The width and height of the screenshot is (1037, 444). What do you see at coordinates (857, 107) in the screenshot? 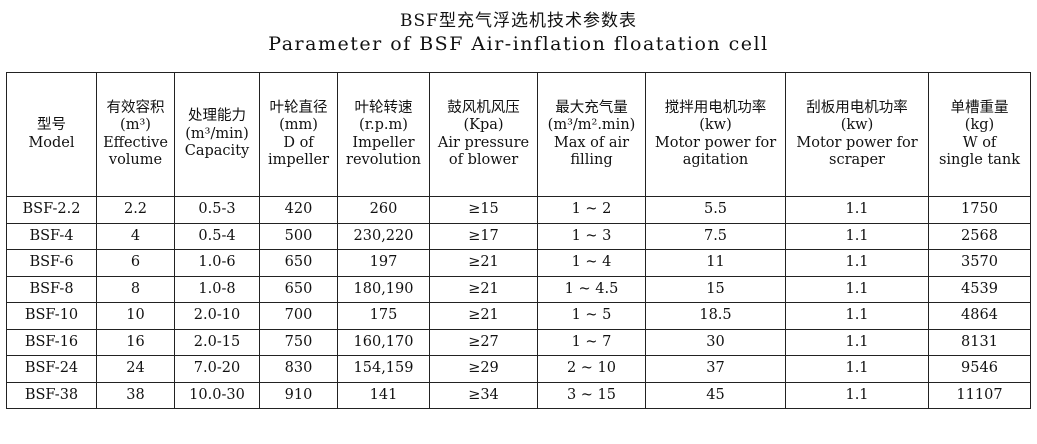
I see `header-line: 刮板用电机功率` at bounding box center [857, 107].